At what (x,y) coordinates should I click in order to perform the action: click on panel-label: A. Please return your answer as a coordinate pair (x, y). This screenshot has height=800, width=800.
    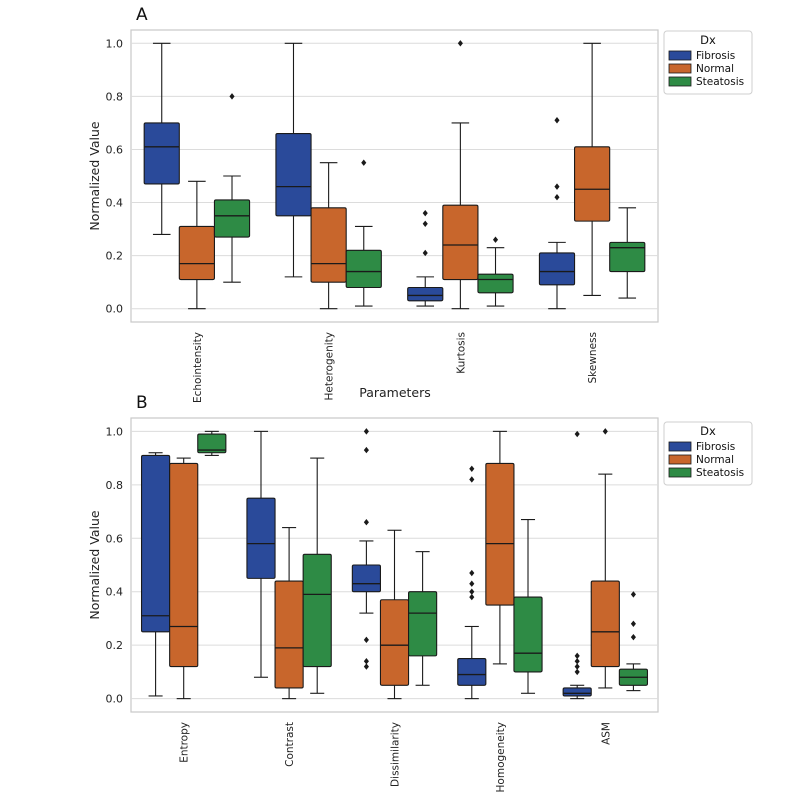
    Looking at the image, I should click on (142, 15).